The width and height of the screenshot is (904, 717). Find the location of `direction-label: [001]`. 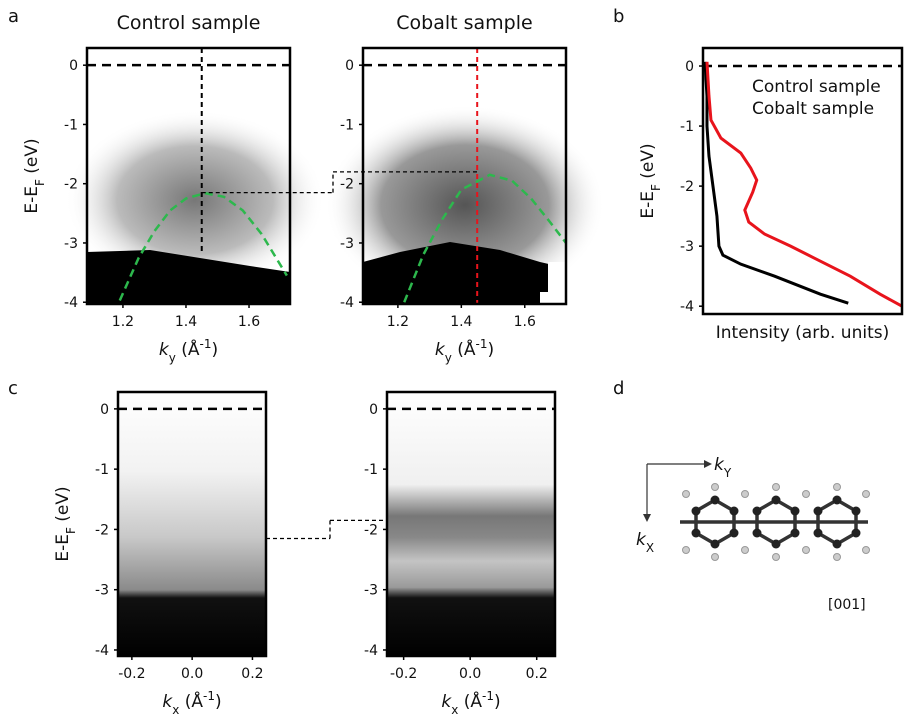

direction-label: [001] is located at coordinates (847, 605).